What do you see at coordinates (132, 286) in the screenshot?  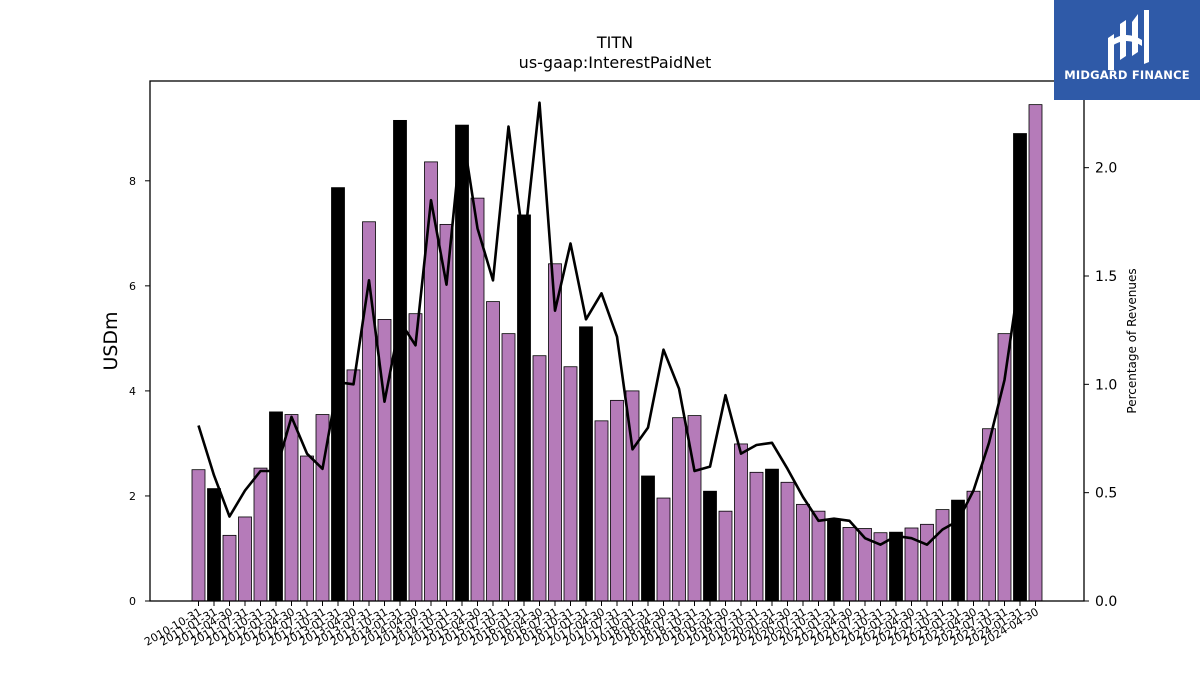 I see `y-tick-label: 6` at bounding box center [132, 286].